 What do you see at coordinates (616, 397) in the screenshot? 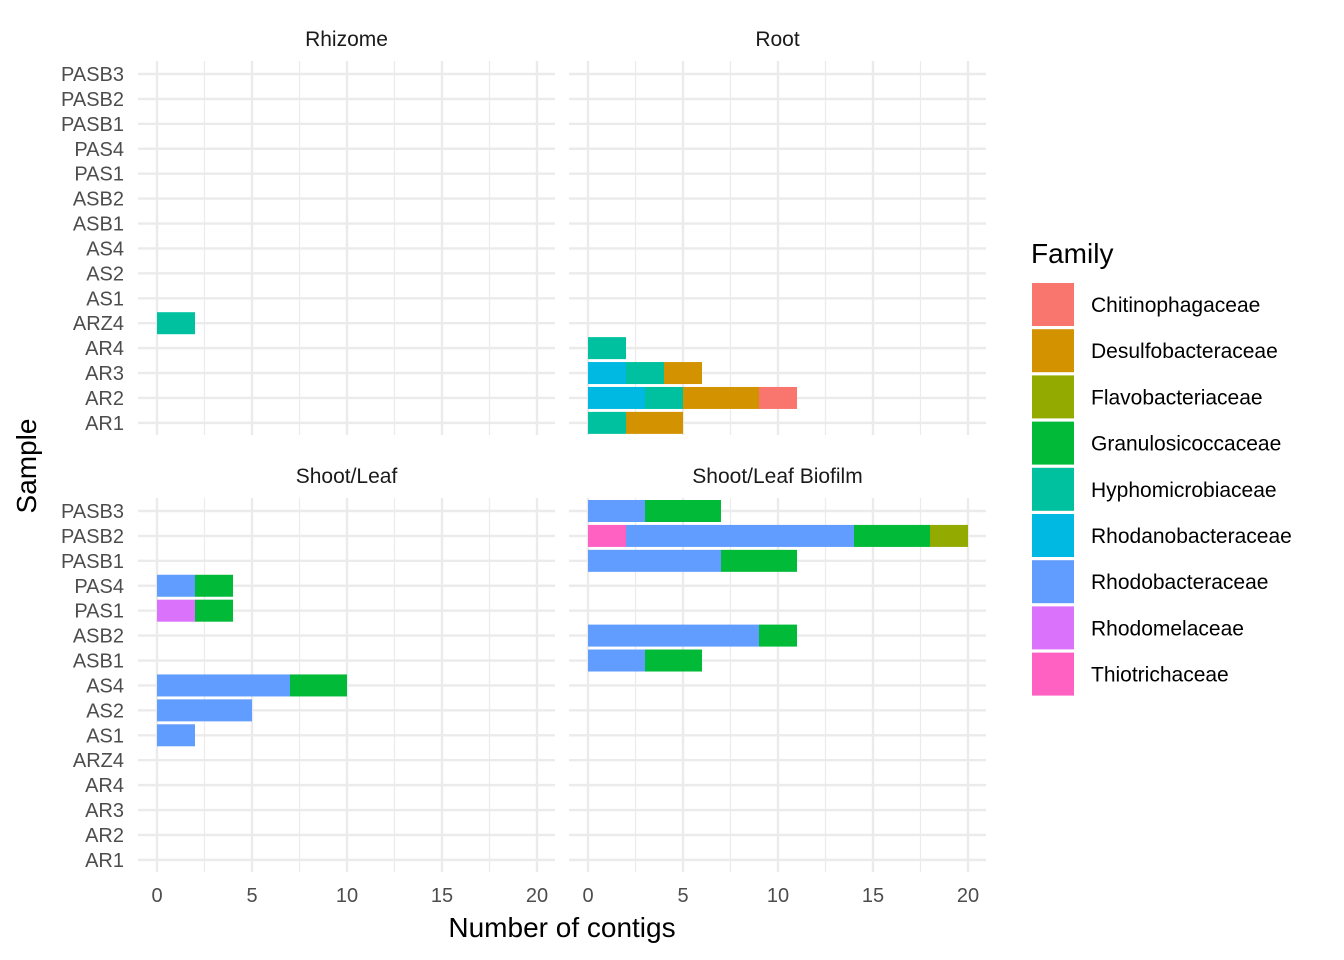
I see `bar-segment-ar2-rhodanobacteraceae` at bounding box center [616, 397].